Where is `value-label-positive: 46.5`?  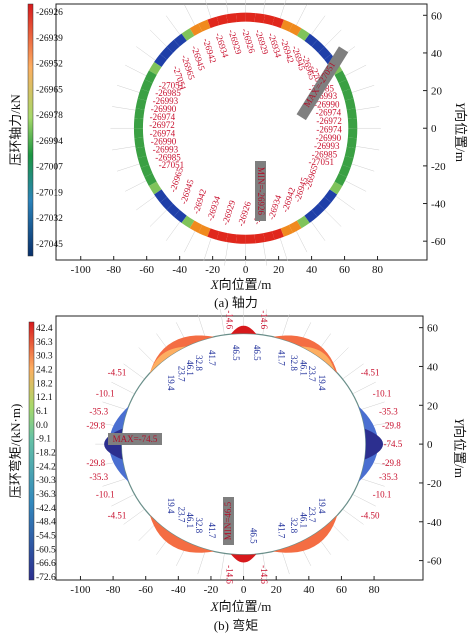 value-label-positive: 46.5 is located at coordinates (236, 353).